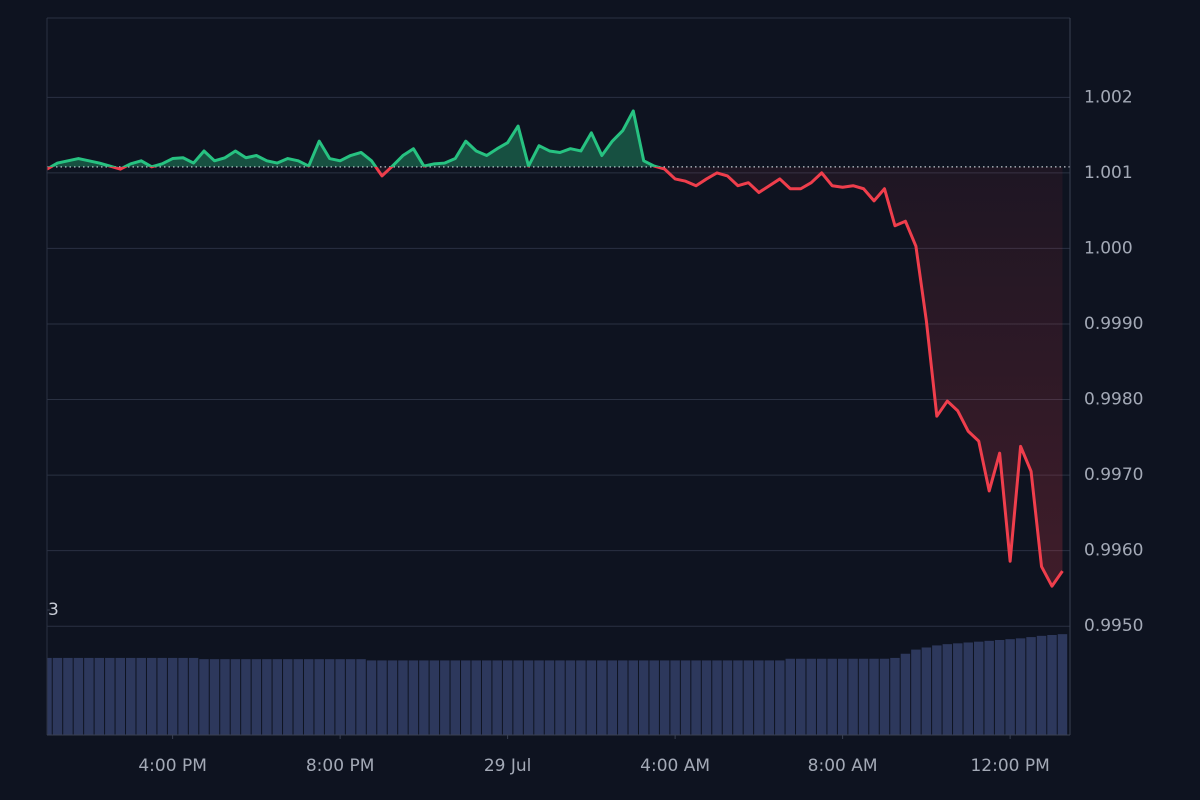 The width and height of the screenshot is (1200, 800). What do you see at coordinates (843, 766) in the screenshot?
I see `x-tick-label: 8:00 AM` at bounding box center [843, 766].